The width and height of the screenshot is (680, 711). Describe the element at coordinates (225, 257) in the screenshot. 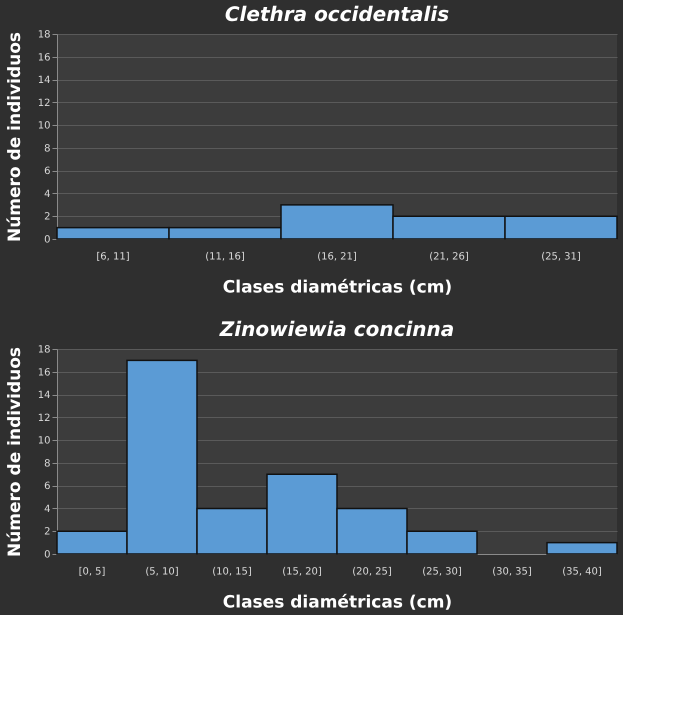

I see `x-tick-label: (11, 16]` at that location.